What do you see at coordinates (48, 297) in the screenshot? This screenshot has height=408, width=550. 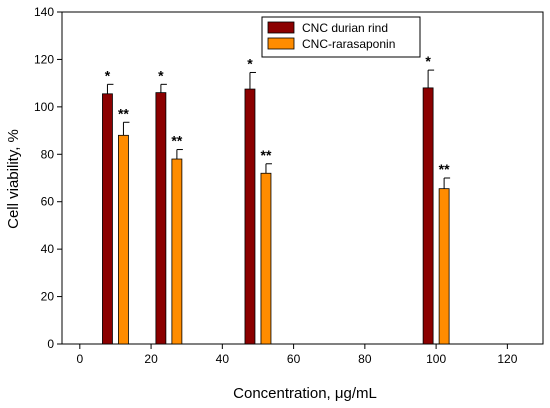 I see `y-tick-label: 20` at bounding box center [48, 297].